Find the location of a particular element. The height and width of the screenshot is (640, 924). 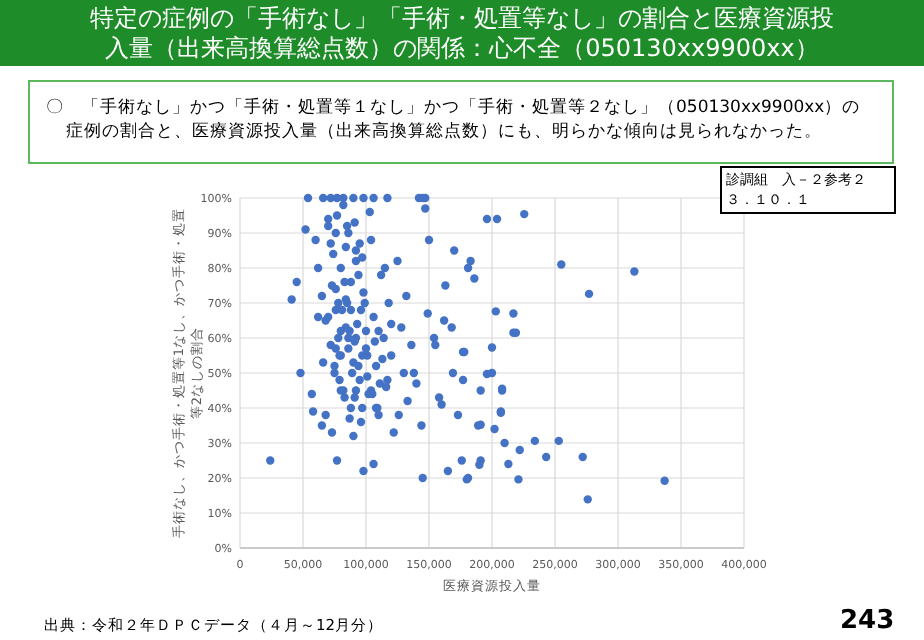

text: 〇 「手術なし」かつ「手術・処置等１なし」かつ「手術・処置等２なし」（050130xx9900xx）の症例の割合と、医療資源投入量（出来高換算総点数）にも、明らかな傾向は見られなかった。 is located at coordinates (461, 122).